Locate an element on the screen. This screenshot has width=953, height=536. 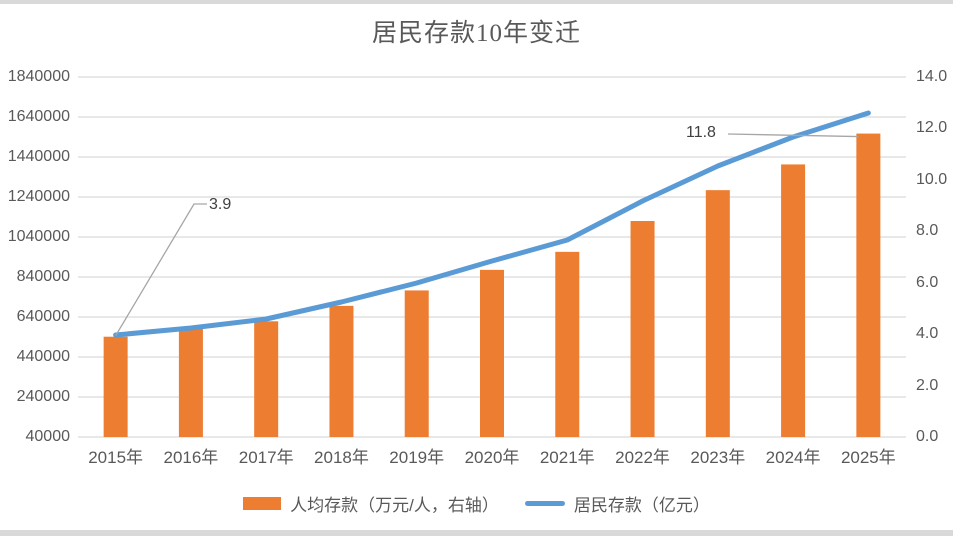
left-axis-tick-label: 1440000 is located at coordinates (38, 156).